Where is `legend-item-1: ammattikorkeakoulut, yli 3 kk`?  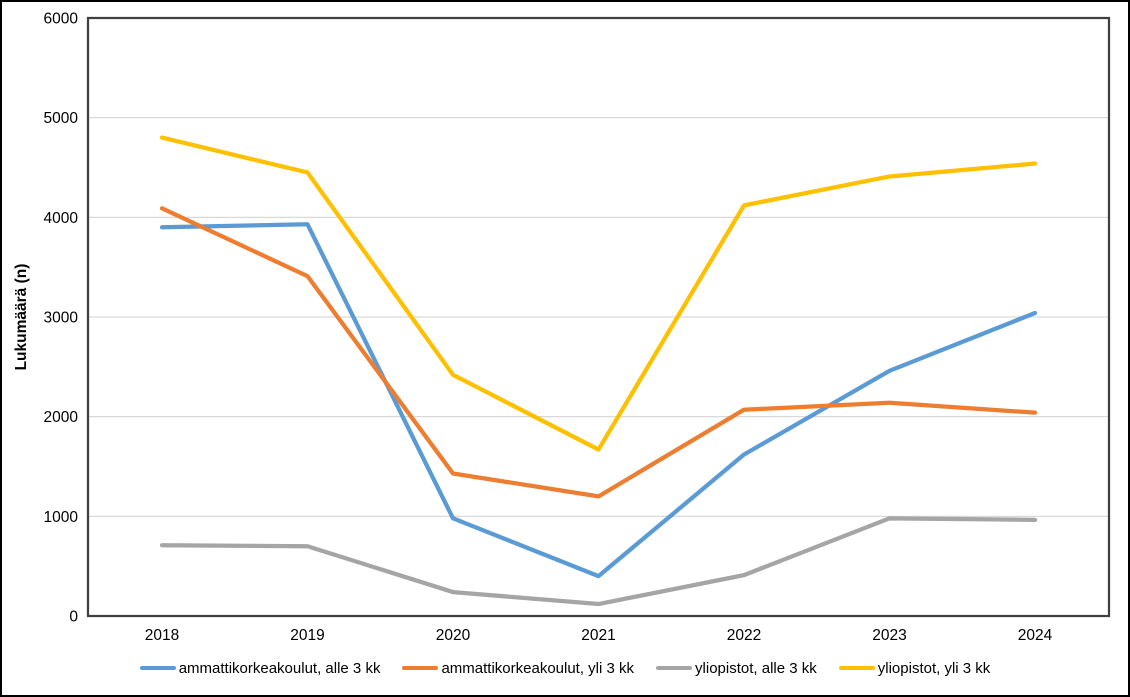
legend-item-1: ammattikorkeakoulut, yli 3 kk is located at coordinates (518, 668).